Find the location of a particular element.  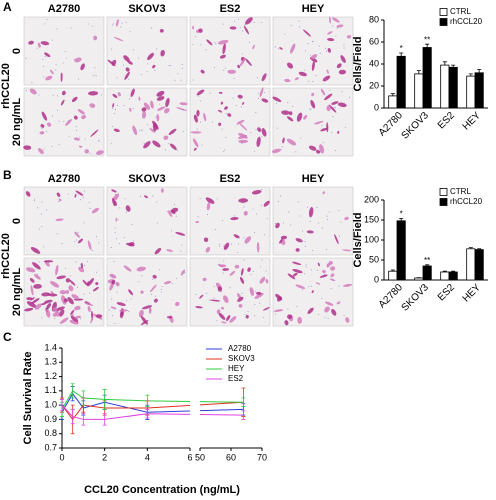

bar is located at coordinates (427, 78).